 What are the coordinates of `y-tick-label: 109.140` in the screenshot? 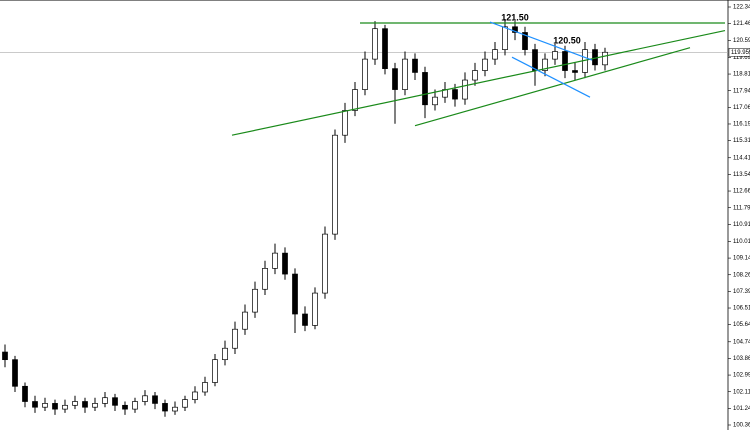 It's located at (741, 259).